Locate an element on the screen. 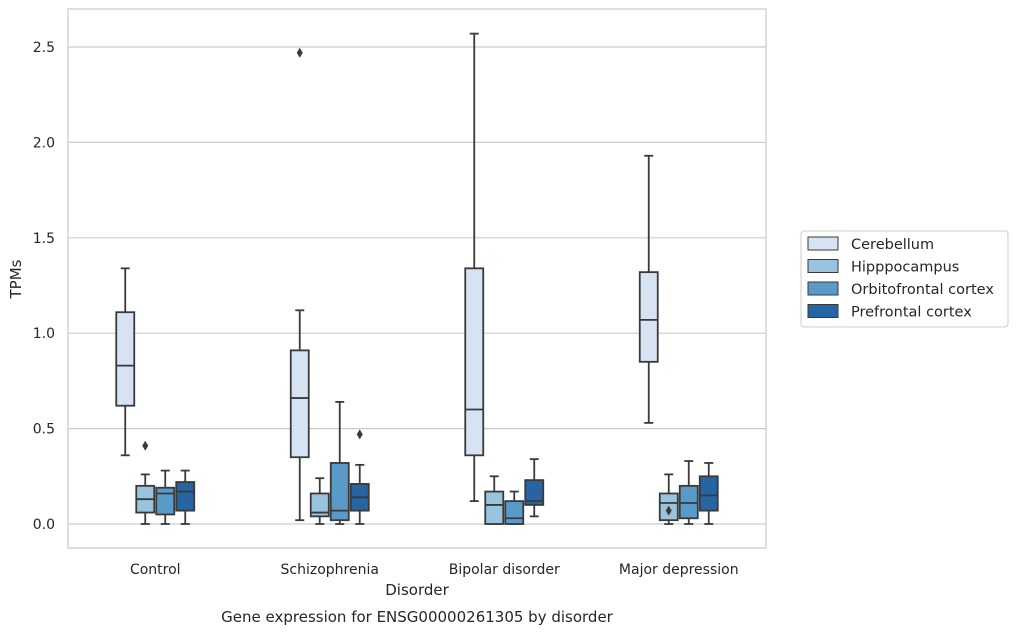  x-tick-label: Schizophrenia is located at coordinates (330, 570).